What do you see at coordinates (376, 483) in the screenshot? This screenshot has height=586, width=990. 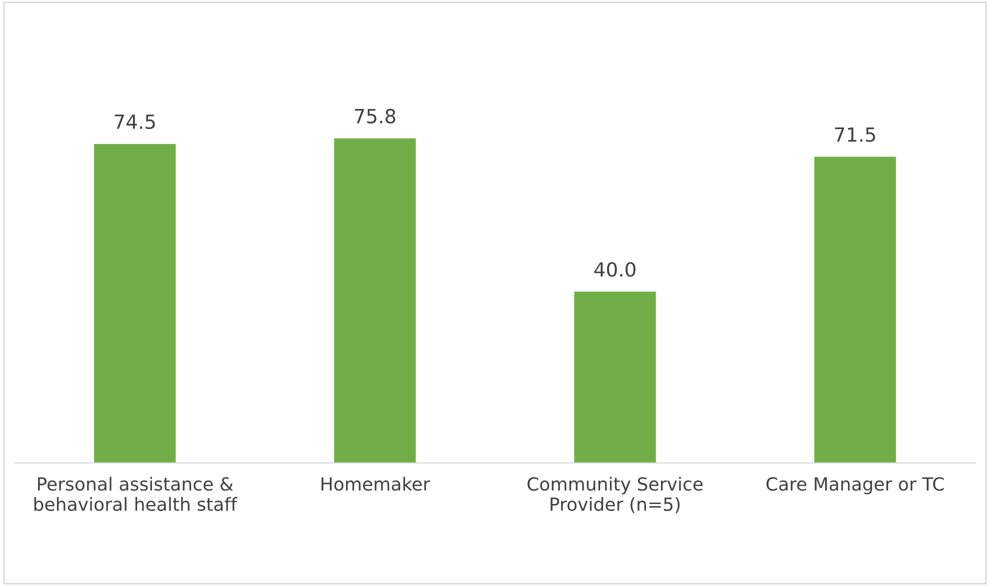 I see `x-tick-label: Homemaker` at bounding box center [376, 483].